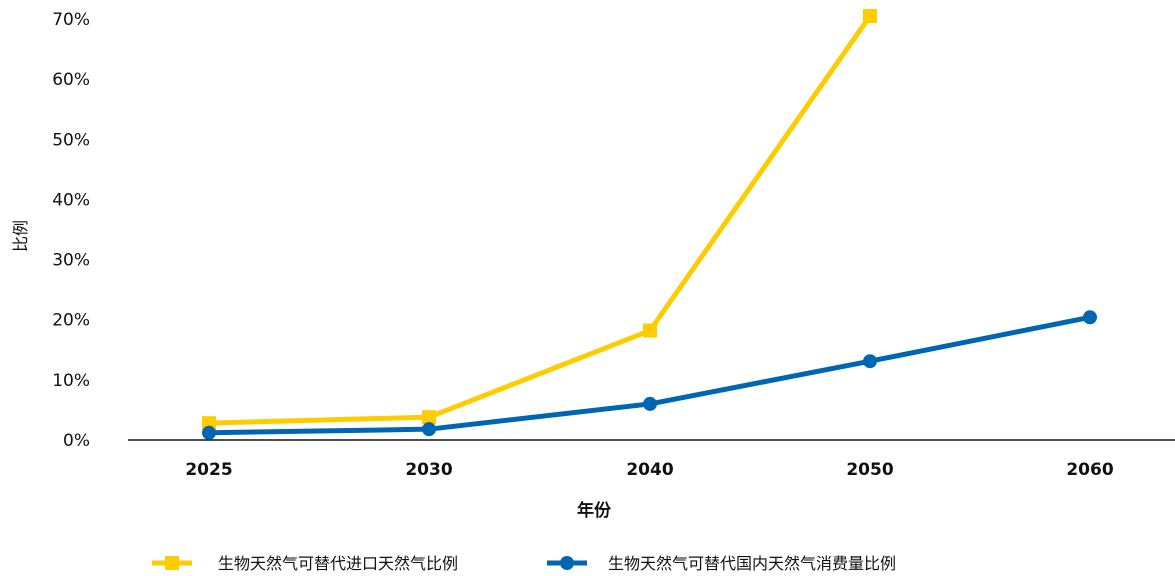 The image size is (1175, 576). What do you see at coordinates (20, 236) in the screenshot?
I see `y-axis-title: 比例` at bounding box center [20, 236].